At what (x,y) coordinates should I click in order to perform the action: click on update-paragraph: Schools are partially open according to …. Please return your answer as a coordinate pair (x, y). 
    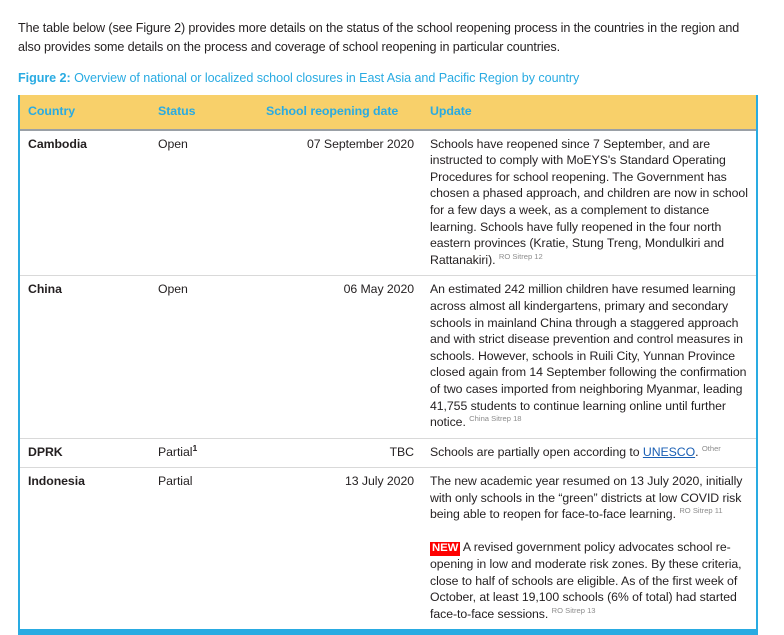
    Looking at the image, I should click on (589, 452).